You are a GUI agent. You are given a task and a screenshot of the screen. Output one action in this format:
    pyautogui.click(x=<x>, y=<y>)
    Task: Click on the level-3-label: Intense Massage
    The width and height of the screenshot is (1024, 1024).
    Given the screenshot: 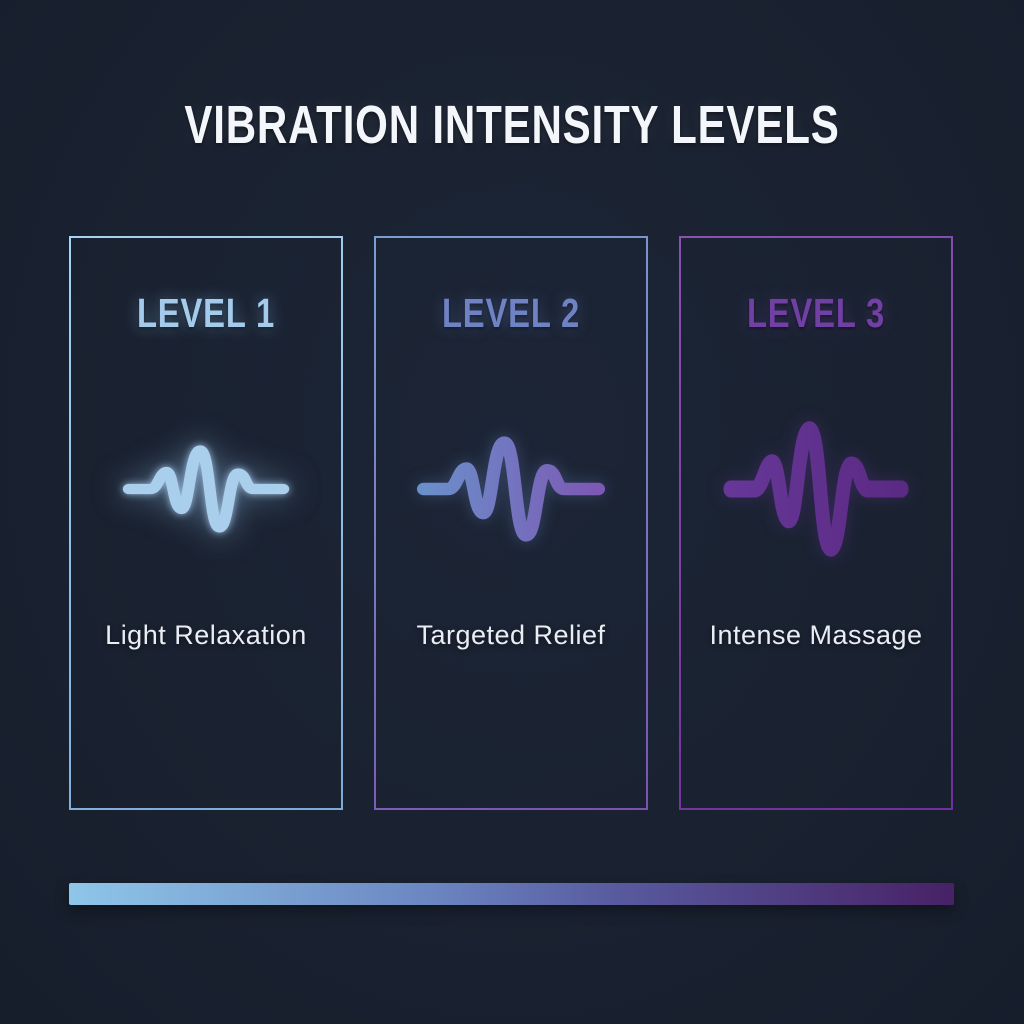 What is the action you would take?
    pyautogui.click(x=816, y=635)
    